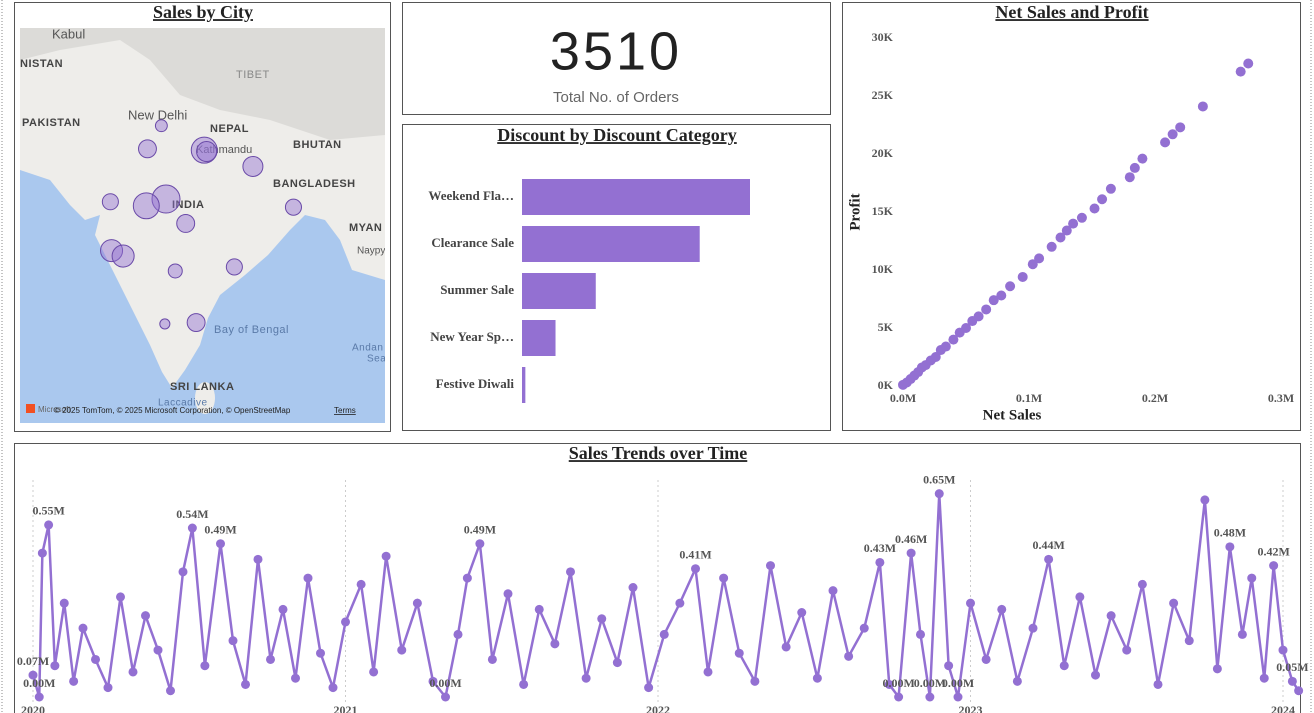 This screenshot has height=713, width=1314. Describe the element at coordinates (203, 12) in the screenshot. I see `chart-title: Sales by City` at that location.